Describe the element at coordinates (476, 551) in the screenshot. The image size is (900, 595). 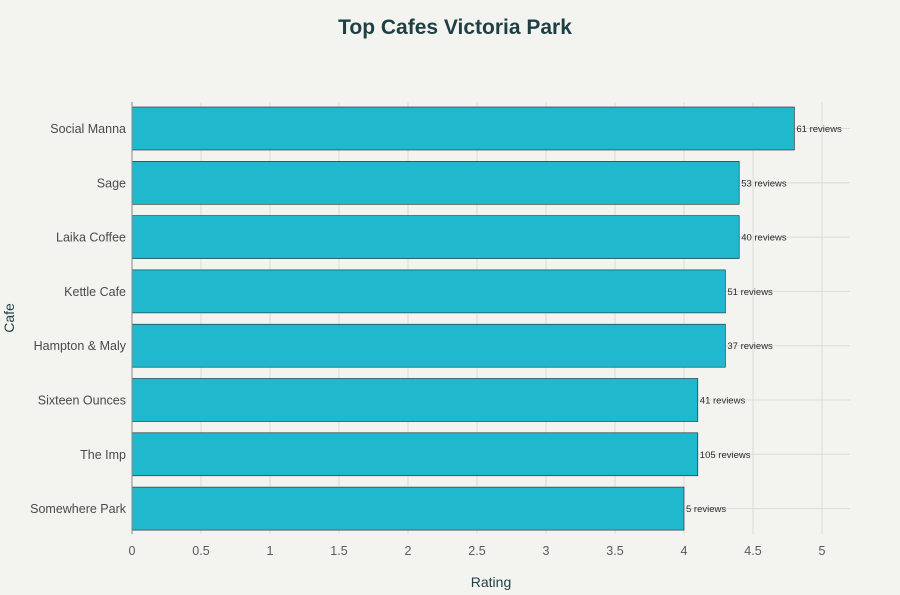
I see `x-tick-label: 2.5` at that location.